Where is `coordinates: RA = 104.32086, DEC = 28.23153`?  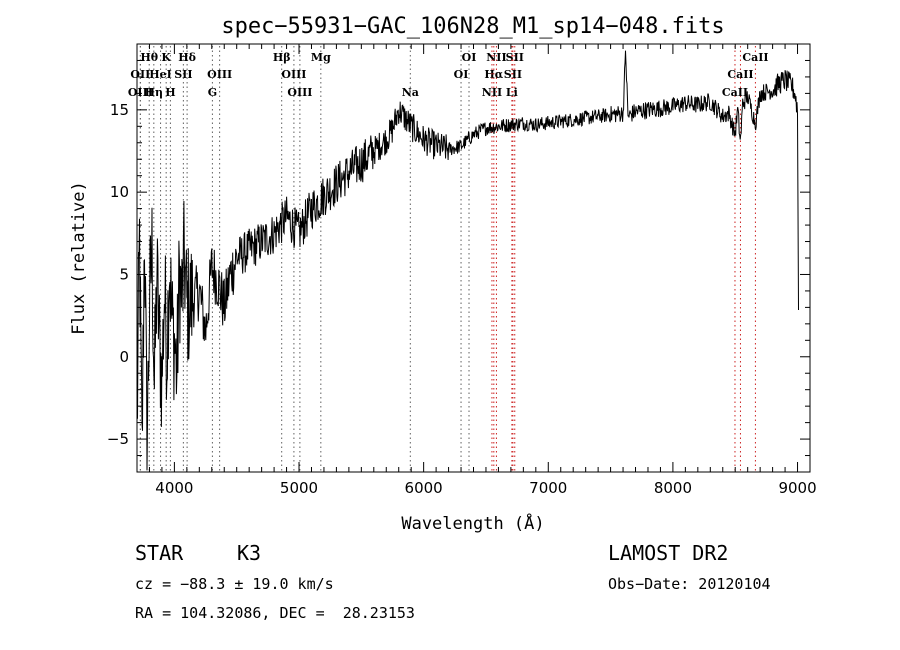
coordinates: RA = 104.32086, DEC = 28.23153 is located at coordinates (275, 613).